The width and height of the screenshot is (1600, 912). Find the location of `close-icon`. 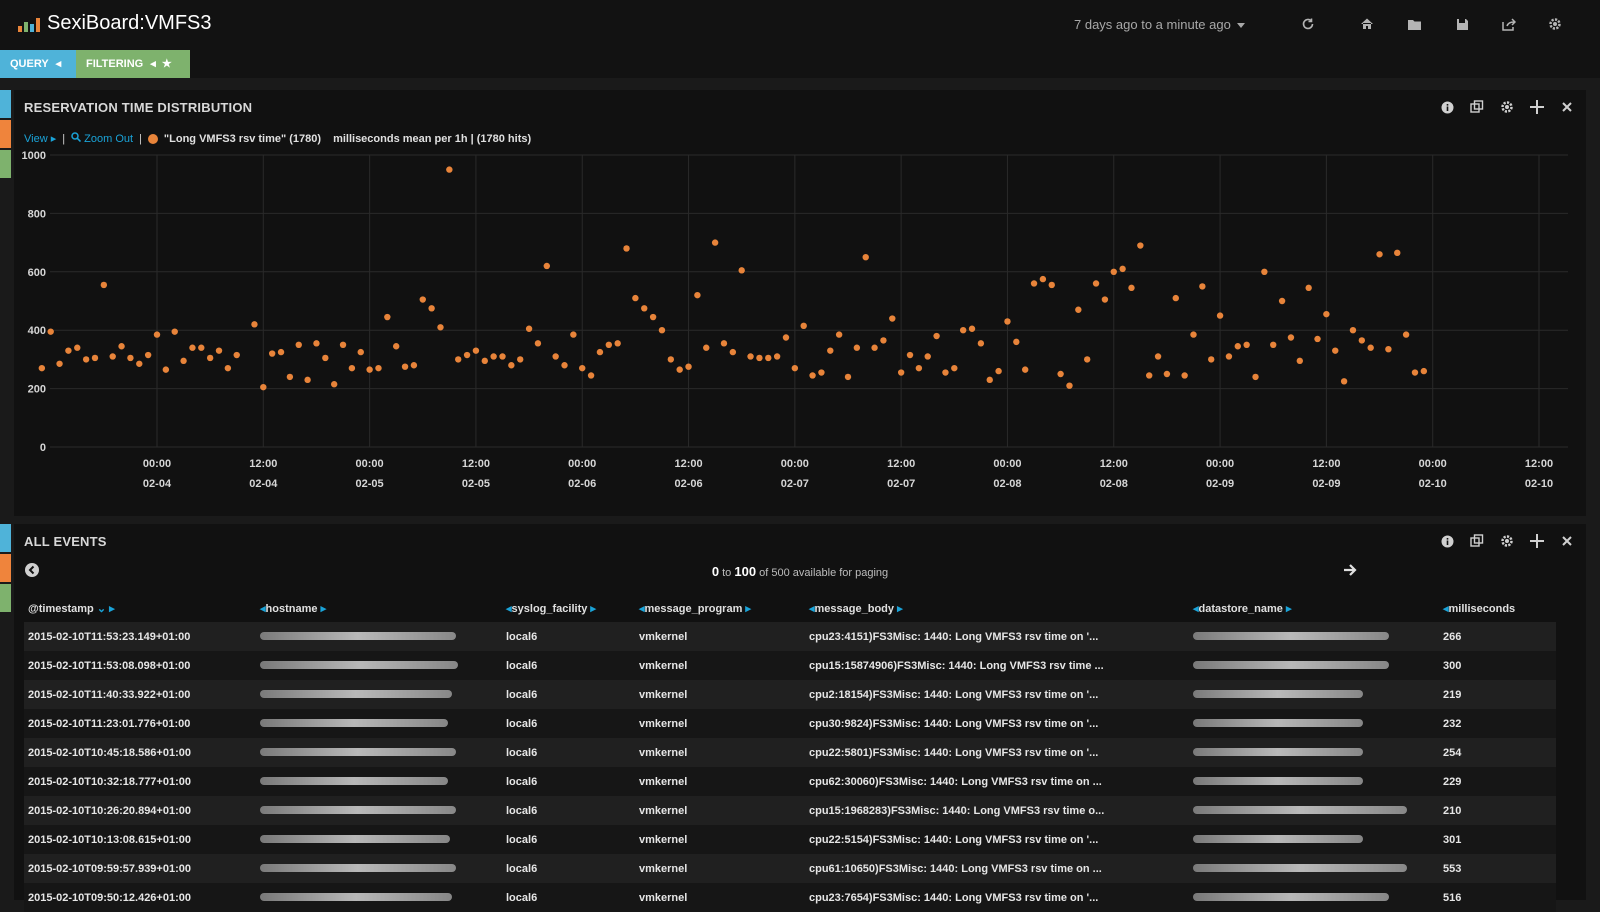

close-icon is located at coordinates (1567, 107).